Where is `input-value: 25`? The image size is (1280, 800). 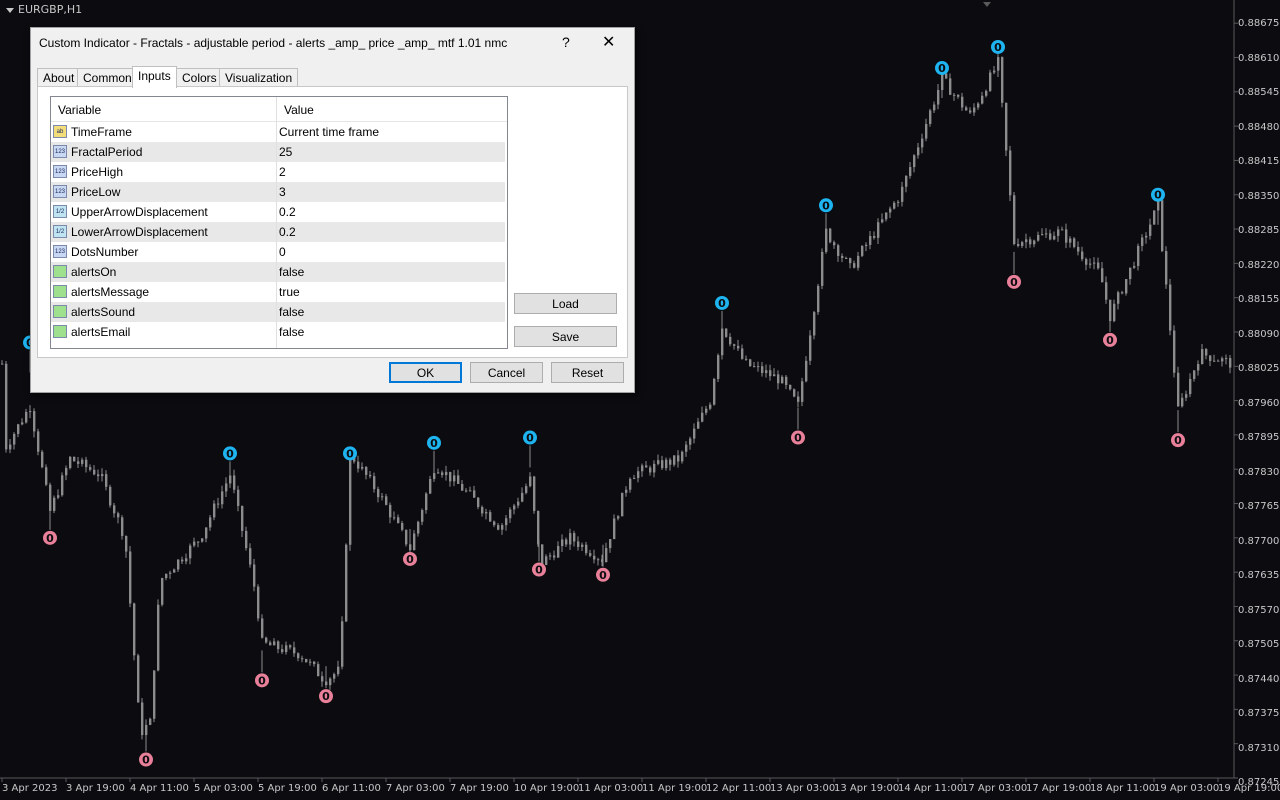
input-value: 25 is located at coordinates (286, 152).